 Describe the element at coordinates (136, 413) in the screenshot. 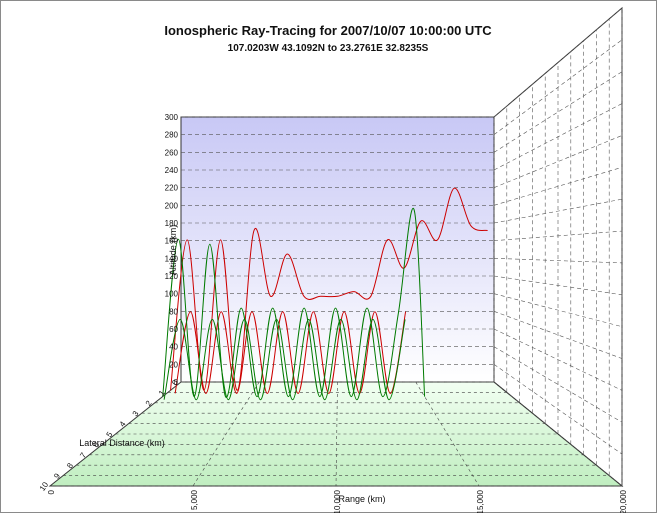

I see `z-tick-label: 3` at that location.